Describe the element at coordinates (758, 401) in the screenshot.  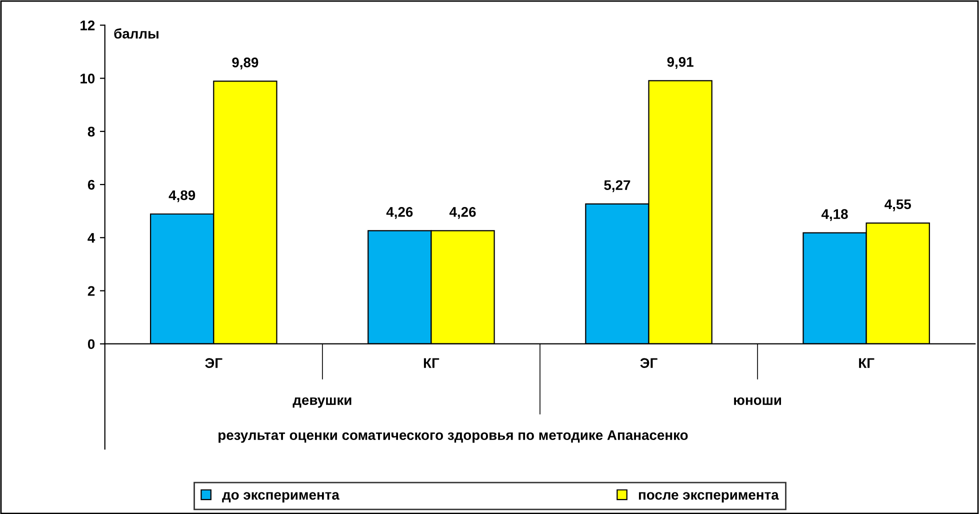
I see `text: юноши` at that location.